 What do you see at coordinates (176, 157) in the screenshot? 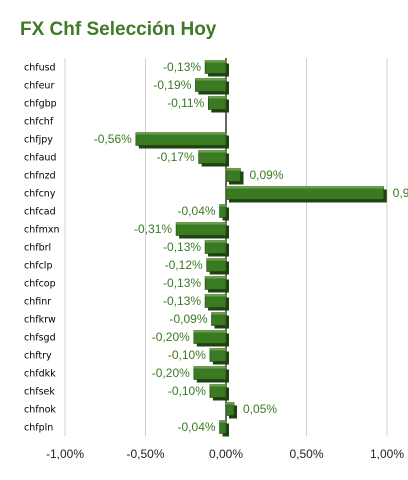
I see `value-label: -0,17%` at bounding box center [176, 157].